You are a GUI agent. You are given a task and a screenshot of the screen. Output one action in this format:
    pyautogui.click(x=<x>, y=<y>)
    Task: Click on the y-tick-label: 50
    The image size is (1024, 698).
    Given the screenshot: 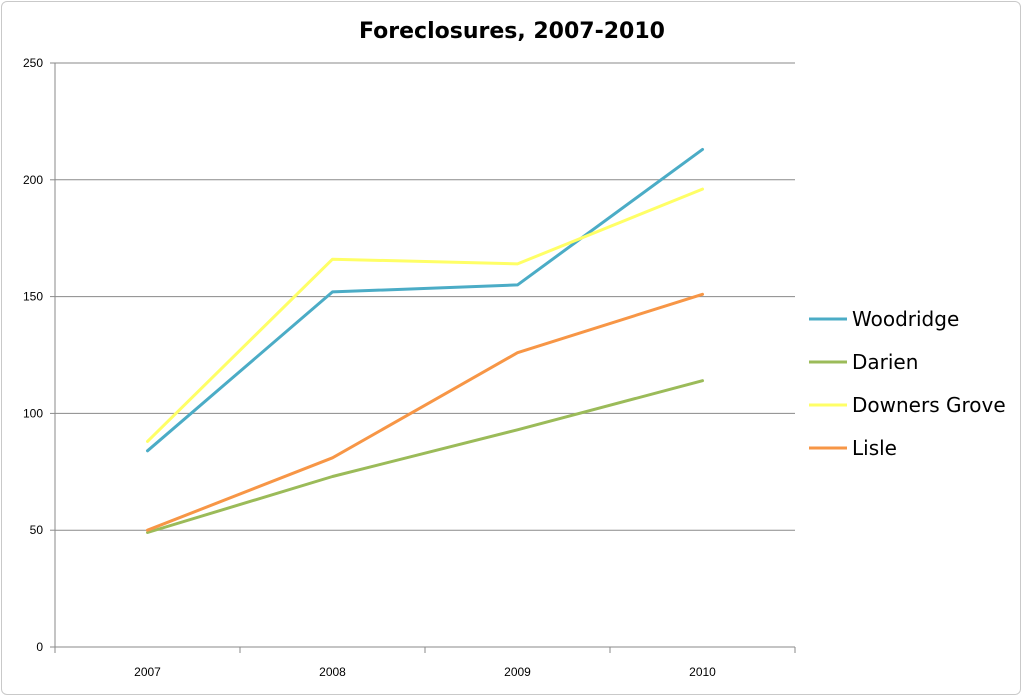 What is the action you would take?
    pyautogui.click(x=37, y=530)
    